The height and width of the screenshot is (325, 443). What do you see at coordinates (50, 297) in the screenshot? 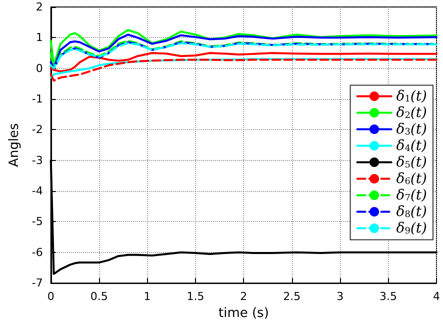
I see `x-tick-label: 0` at bounding box center [50, 297].